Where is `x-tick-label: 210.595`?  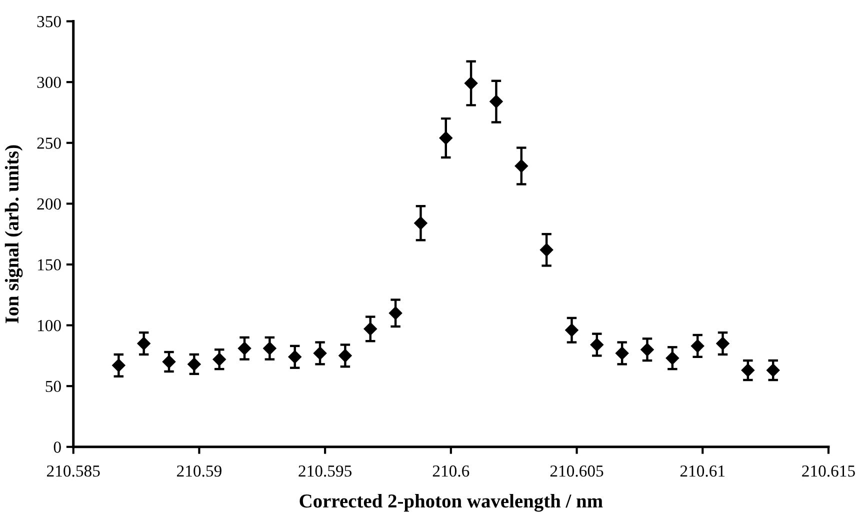 x-tick-label: 210.595 is located at coordinates (325, 471).